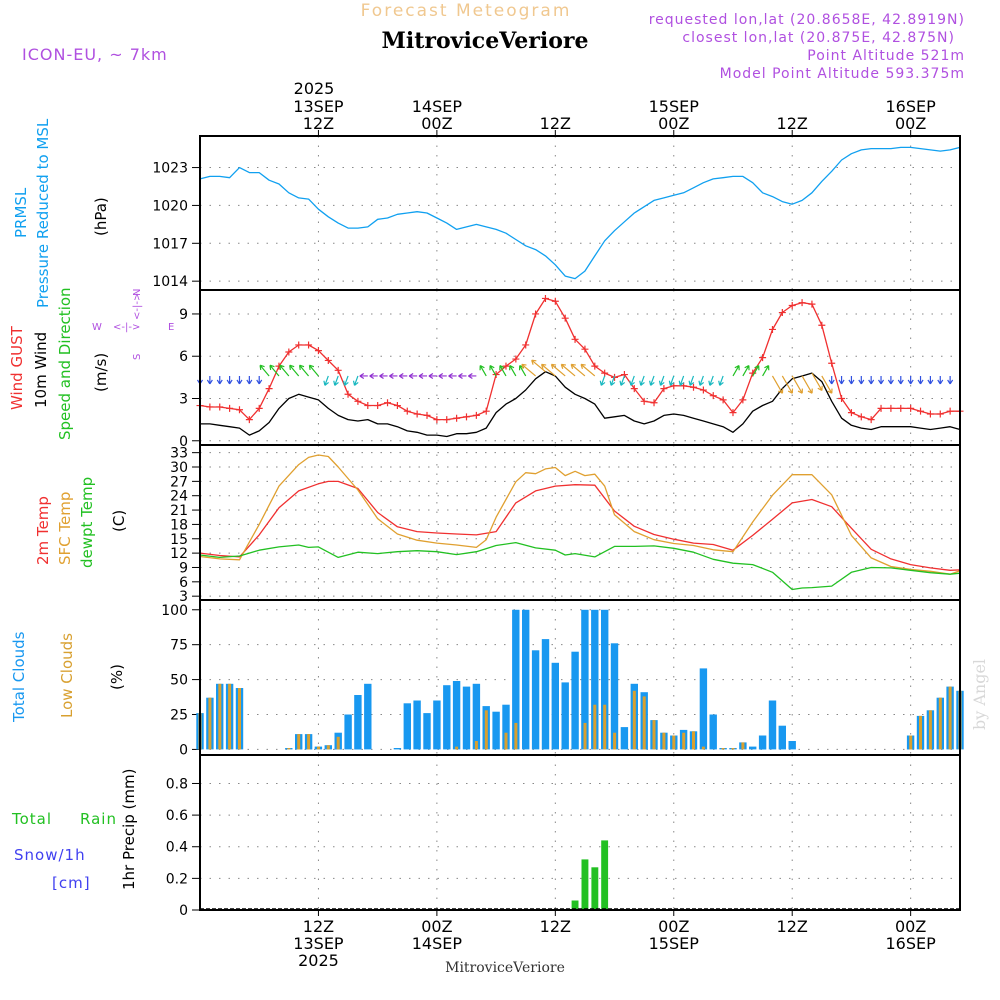  I want to click on gust-label: Wind GUST, so click(17, 367).